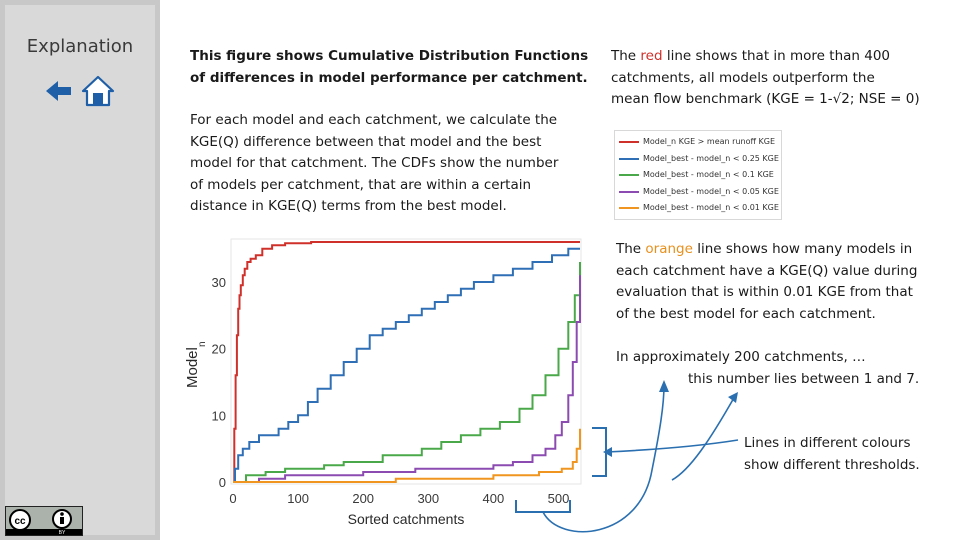 Image resolution: width=960 pixels, height=540 pixels. I want to click on approx-line-2: this number lies between 1 and 7., so click(804, 379).